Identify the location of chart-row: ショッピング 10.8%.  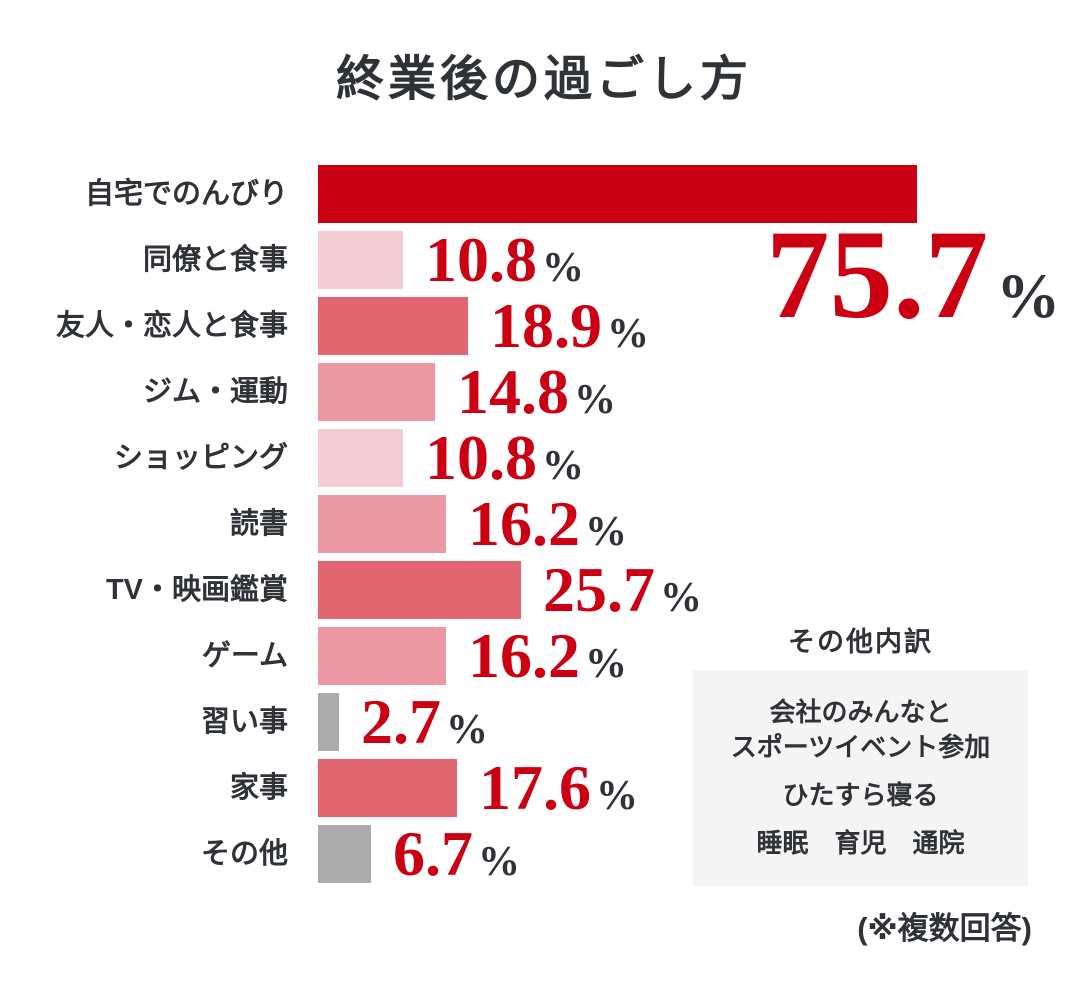
(458, 458).